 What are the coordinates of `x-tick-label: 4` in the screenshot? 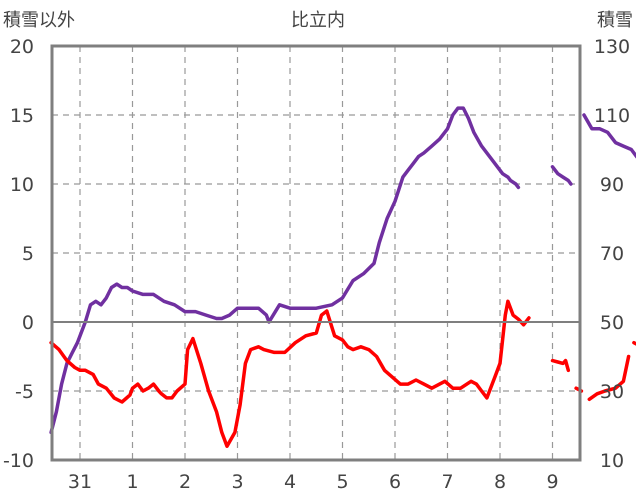 It's located at (290, 482).